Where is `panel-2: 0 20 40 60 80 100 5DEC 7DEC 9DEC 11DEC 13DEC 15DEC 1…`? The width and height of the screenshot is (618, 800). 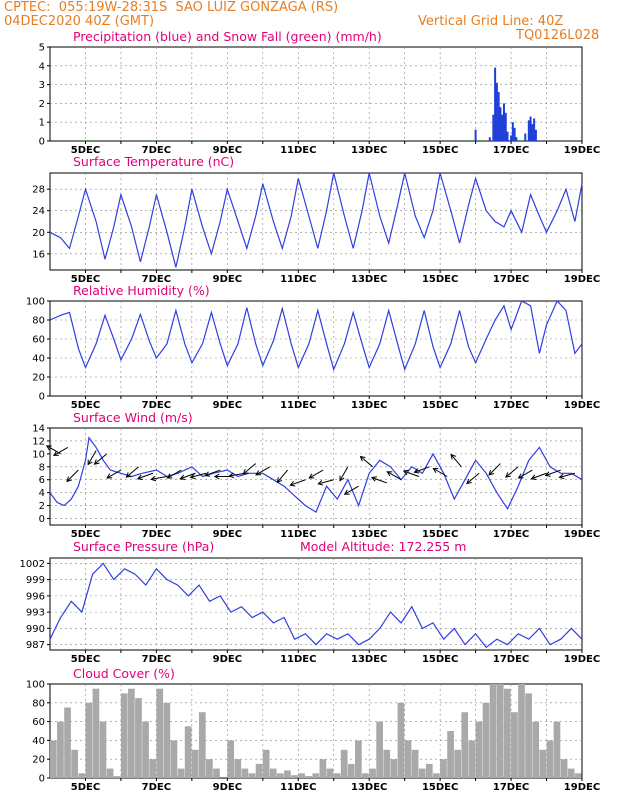
panel-2: 0 20 40 60 80 100 5DEC 7DEC 9DEC 11DEC 13DEC 15DEC 1… is located at coordinates (313, 347).